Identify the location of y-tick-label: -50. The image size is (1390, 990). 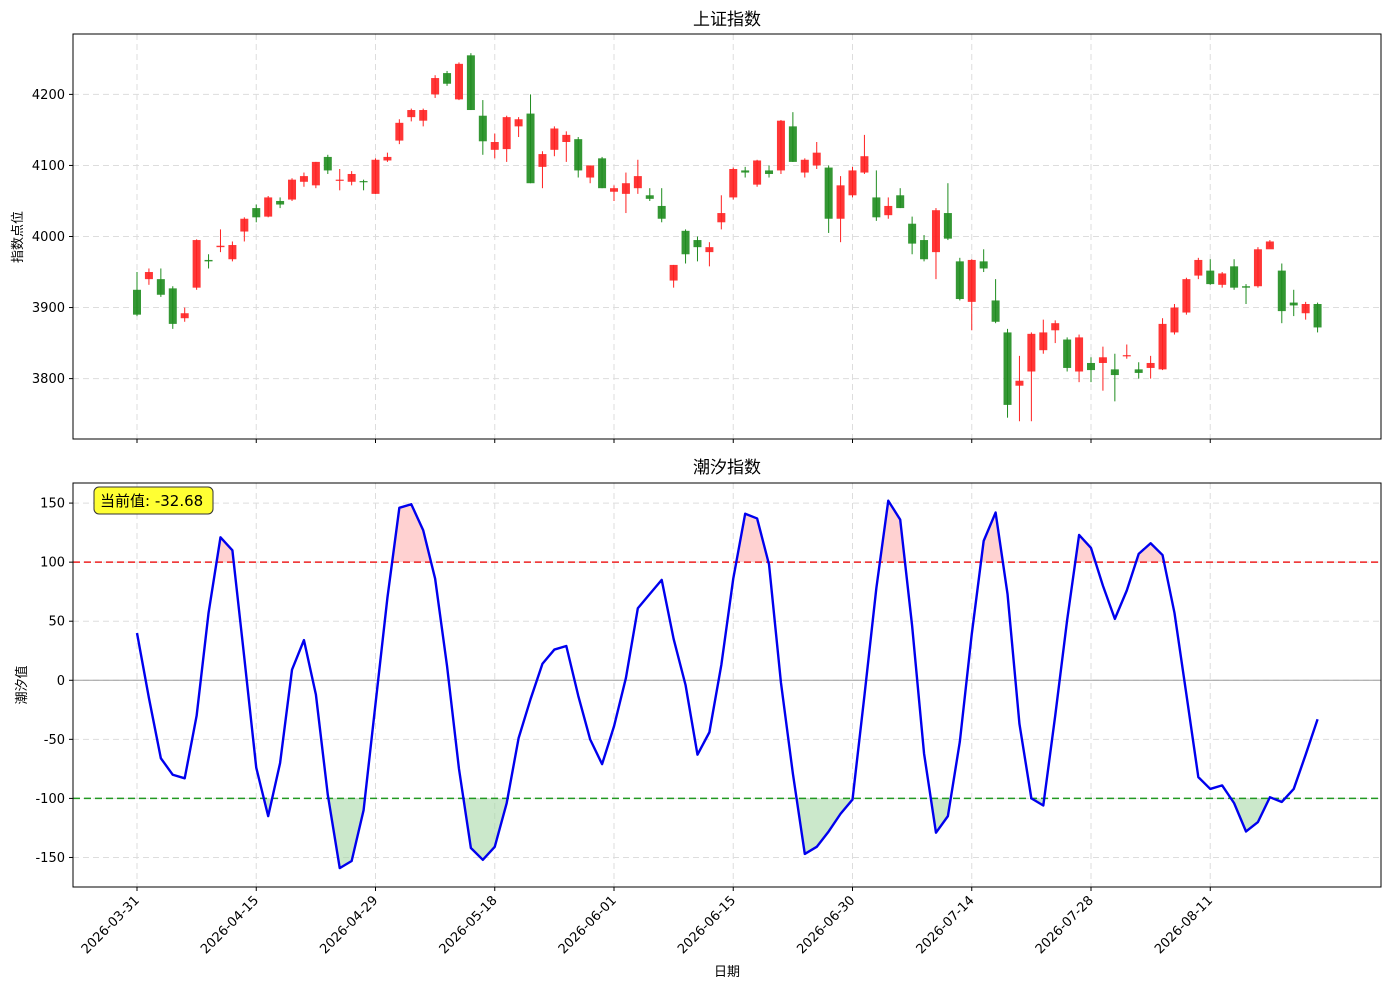
(54, 740).